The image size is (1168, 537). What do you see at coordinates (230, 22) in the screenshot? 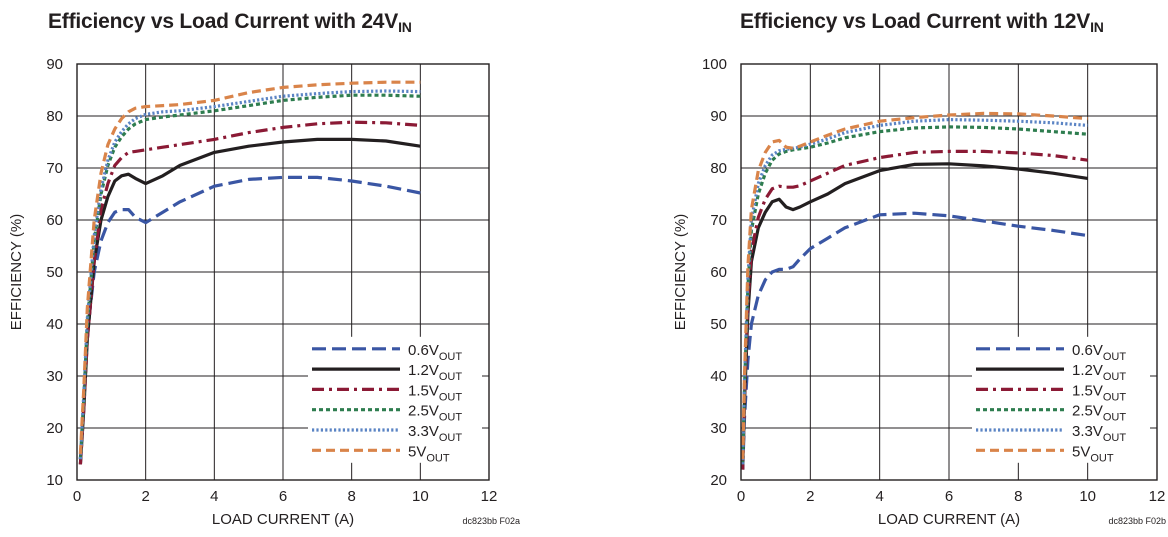
I see `chart-title: Efficiency vs Load Current with 24VIN` at bounding box center [230, 22].